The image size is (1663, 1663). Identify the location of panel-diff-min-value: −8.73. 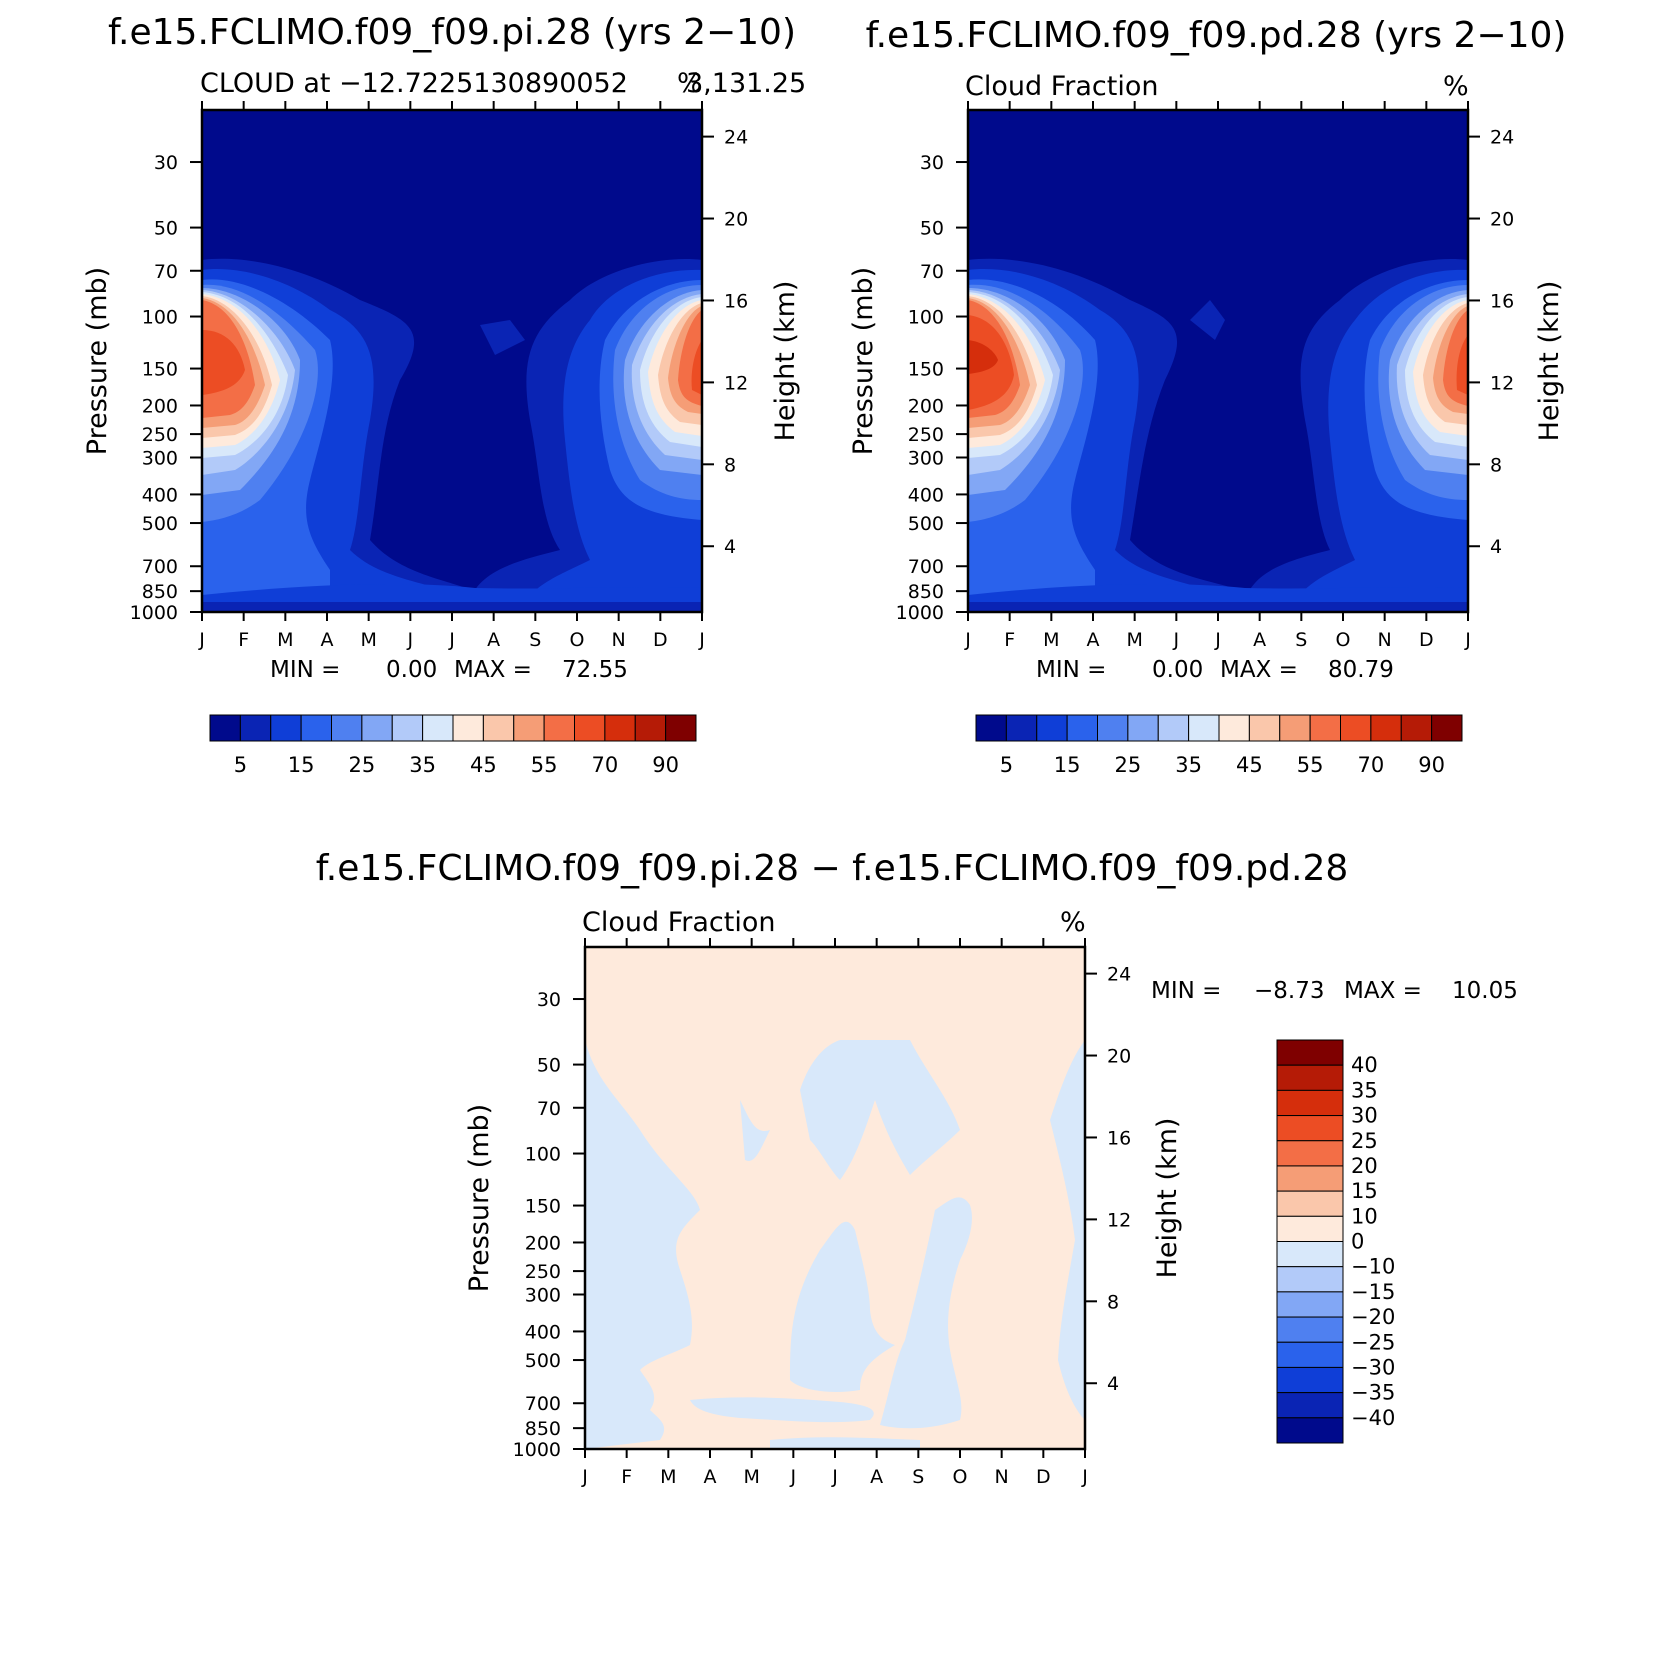
(1289, 991).